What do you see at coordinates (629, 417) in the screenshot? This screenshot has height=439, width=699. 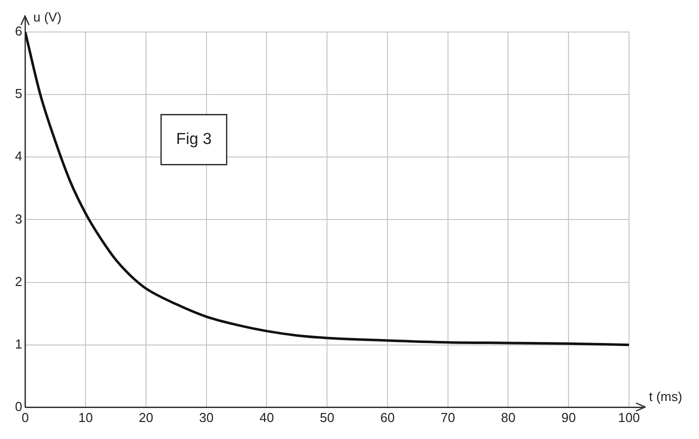 I see `x-tick-label: 100` at bounding box center [629, 417].